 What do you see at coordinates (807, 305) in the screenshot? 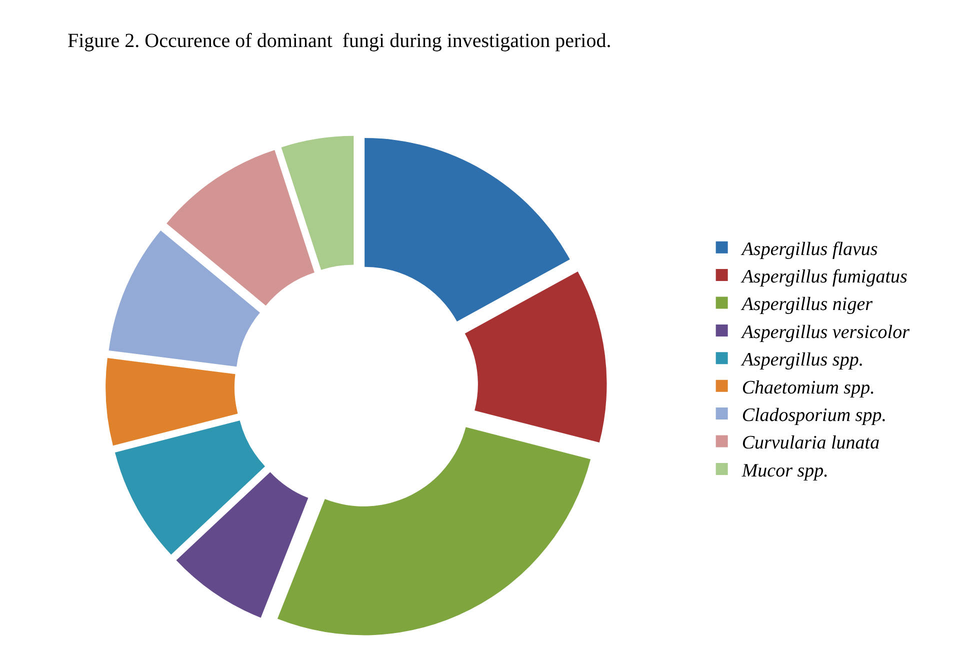
I see `legend-label: Aspergillus niger` at bounding box center [807, 305].